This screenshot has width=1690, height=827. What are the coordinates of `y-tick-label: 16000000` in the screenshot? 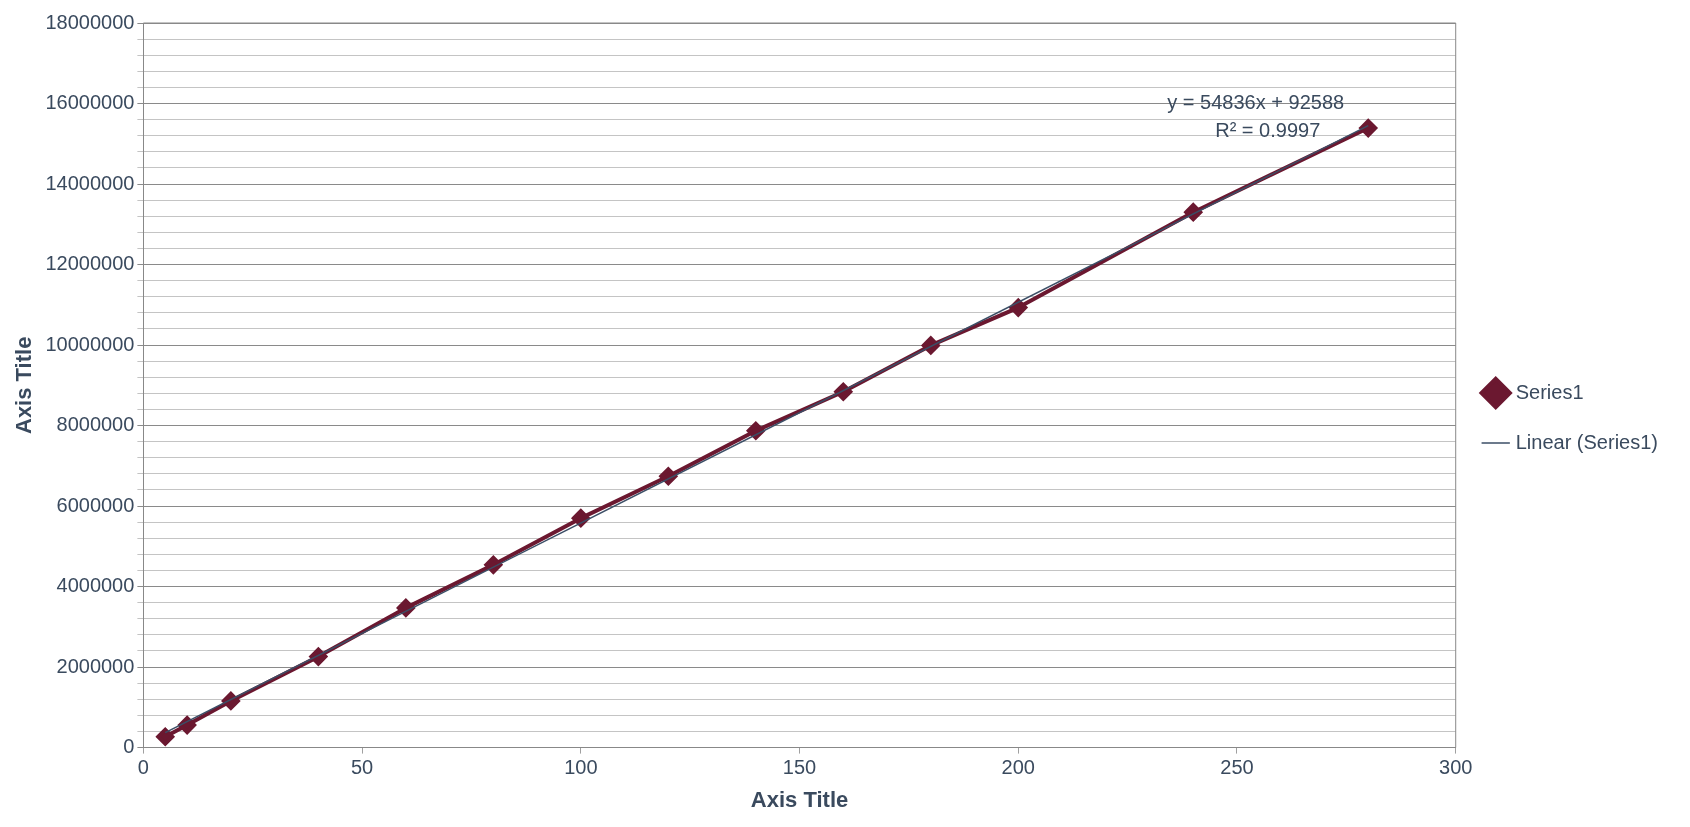 It's located at (90, 102).